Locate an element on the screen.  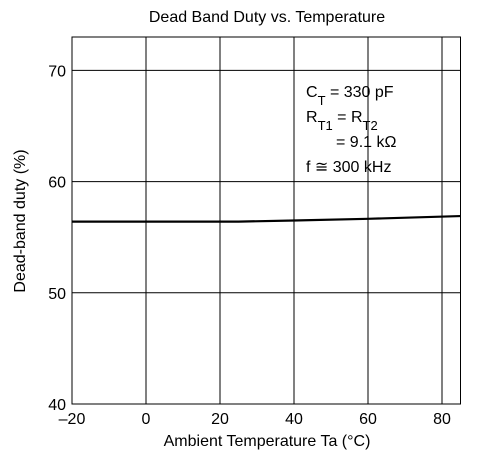
y-tick-label: 60 is located at coordinates (57, 183).